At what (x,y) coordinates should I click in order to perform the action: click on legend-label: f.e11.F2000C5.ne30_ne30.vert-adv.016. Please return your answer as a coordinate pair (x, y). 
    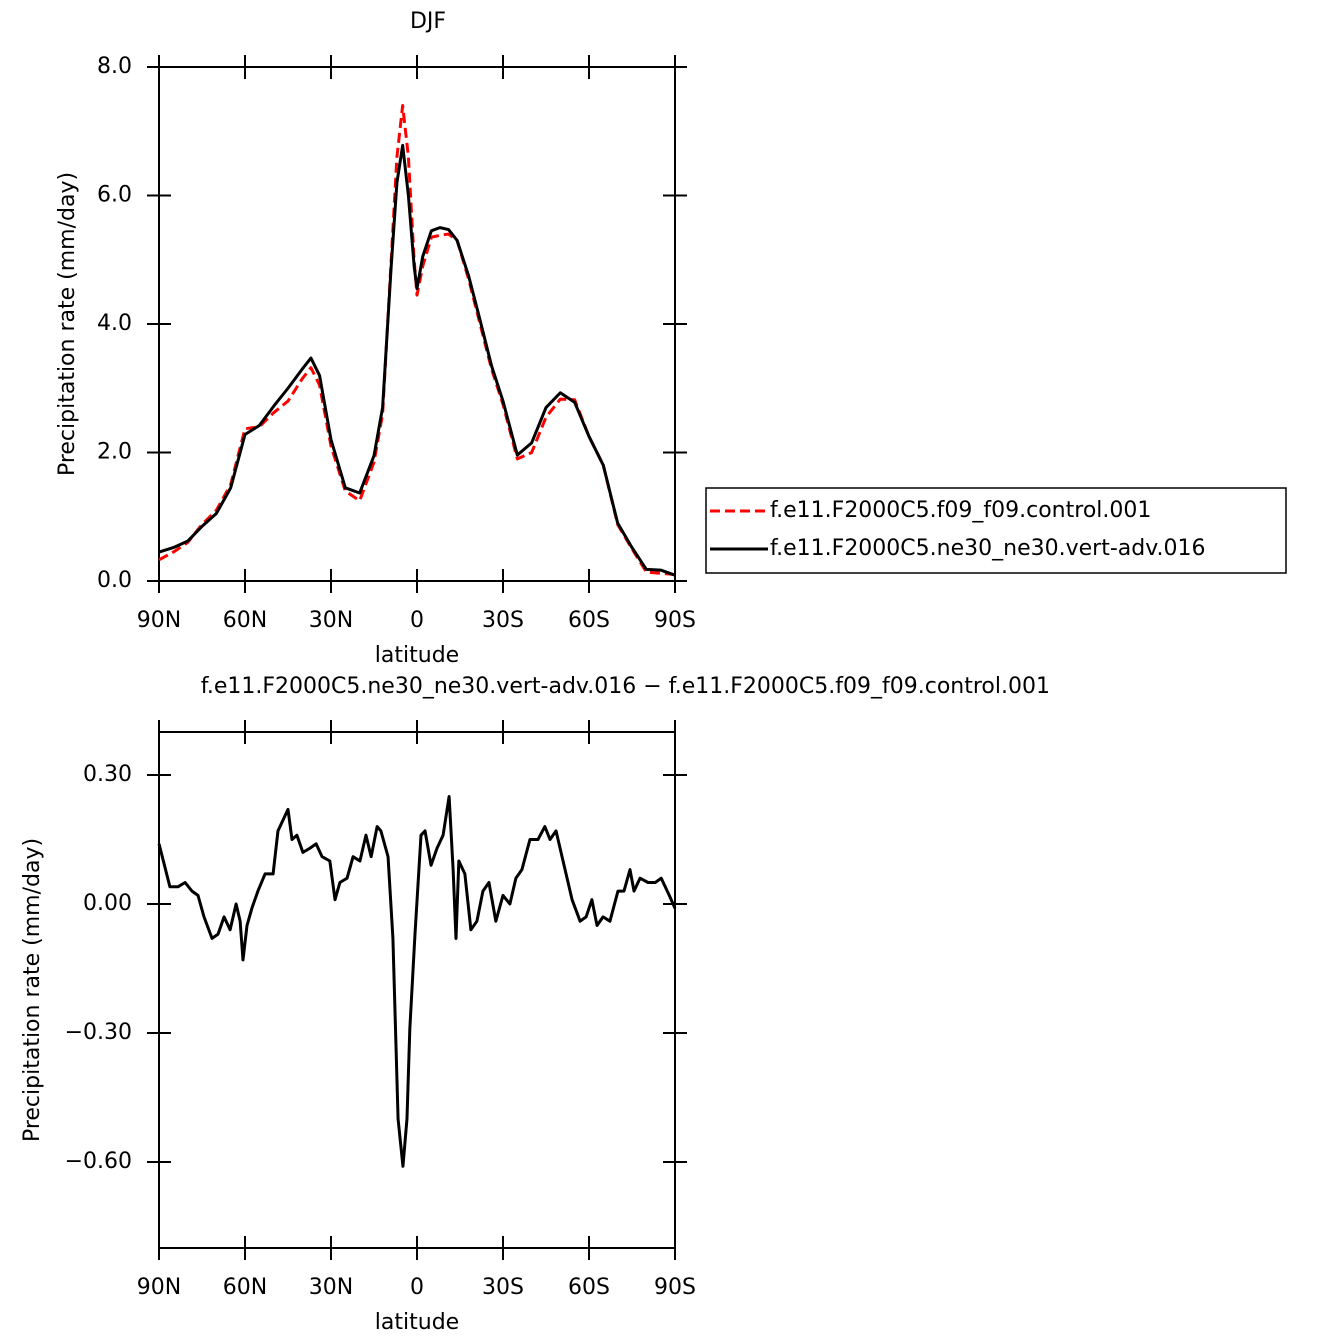
    Looking at the image, I should click on (988, 548).